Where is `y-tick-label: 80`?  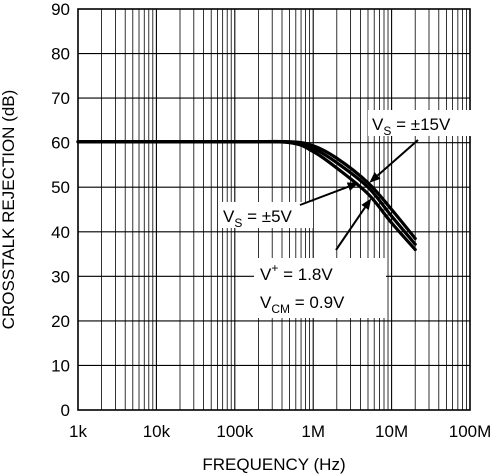 y-tick-label: 80 is located at coordinates (60, 54).